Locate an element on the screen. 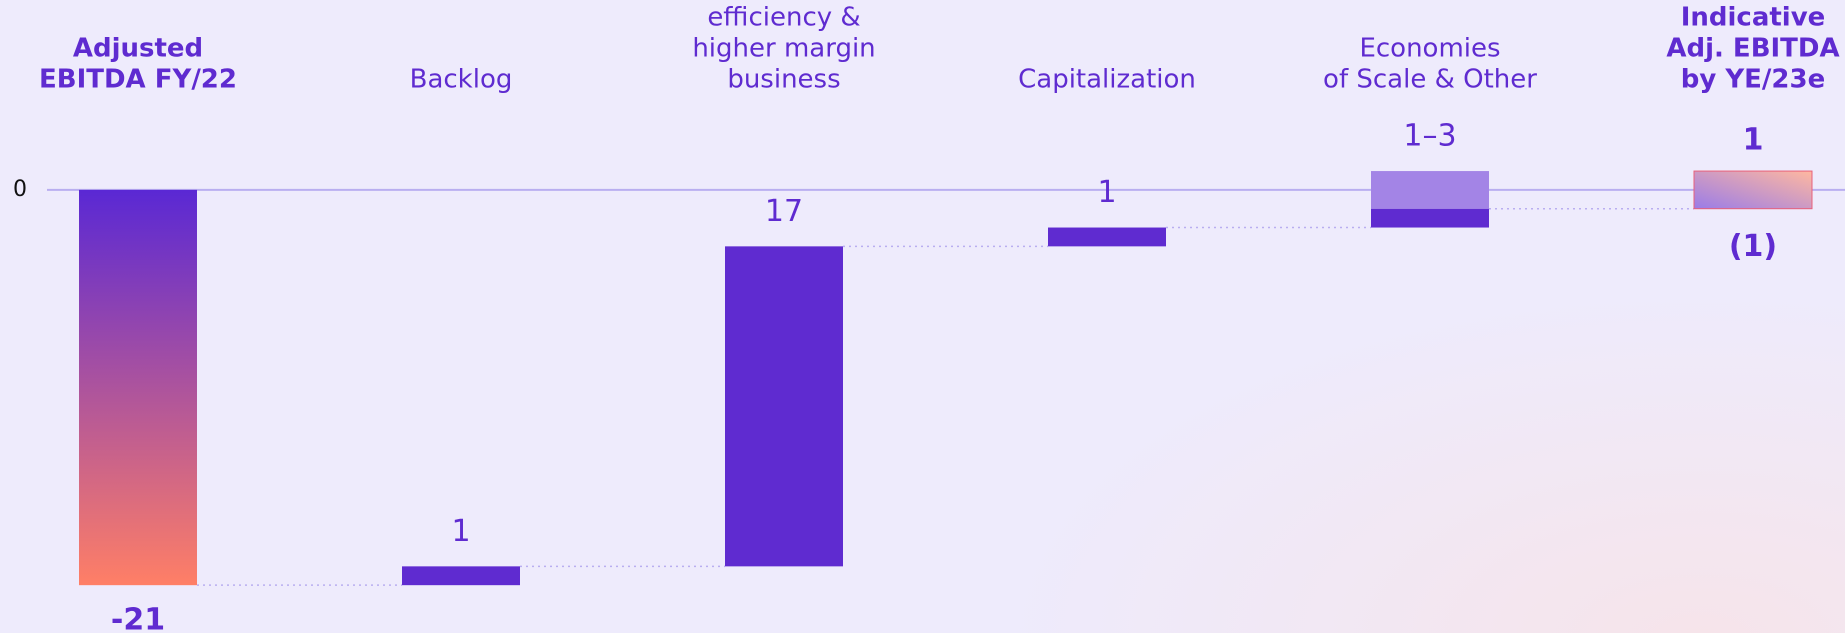 The width and height of the screenshot is (1845, 633). category-label: efficiency & is located at coordinates (783, 18).